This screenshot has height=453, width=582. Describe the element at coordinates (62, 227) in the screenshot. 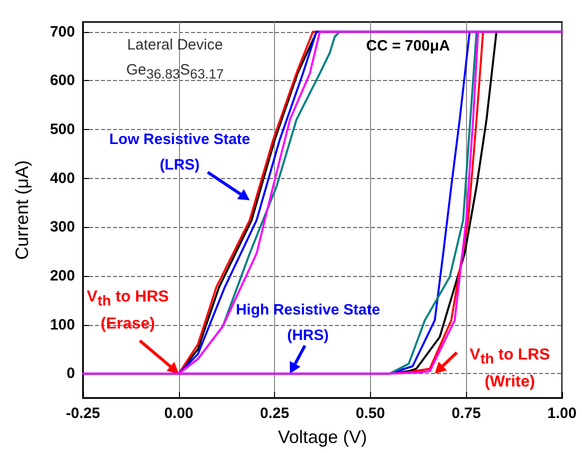

I see `y-tick-label: 300` at that location.